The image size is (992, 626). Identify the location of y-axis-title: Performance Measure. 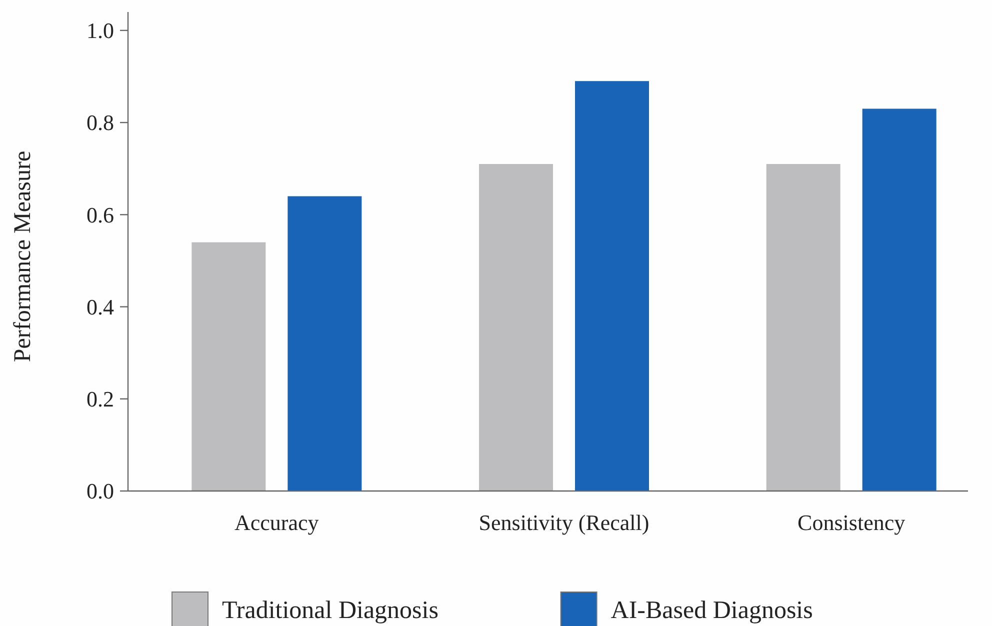
(23, 256).